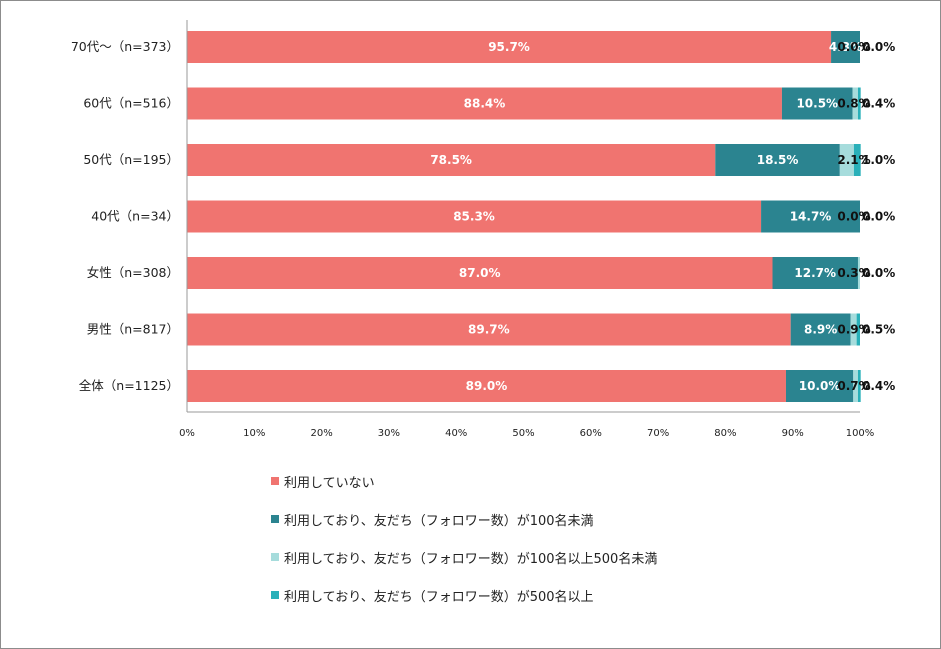  What do you see at coordinates (464, 481) in the screenshot?
I see `legend-item-not-using: 利用していない` at bounding box center [464, 481].